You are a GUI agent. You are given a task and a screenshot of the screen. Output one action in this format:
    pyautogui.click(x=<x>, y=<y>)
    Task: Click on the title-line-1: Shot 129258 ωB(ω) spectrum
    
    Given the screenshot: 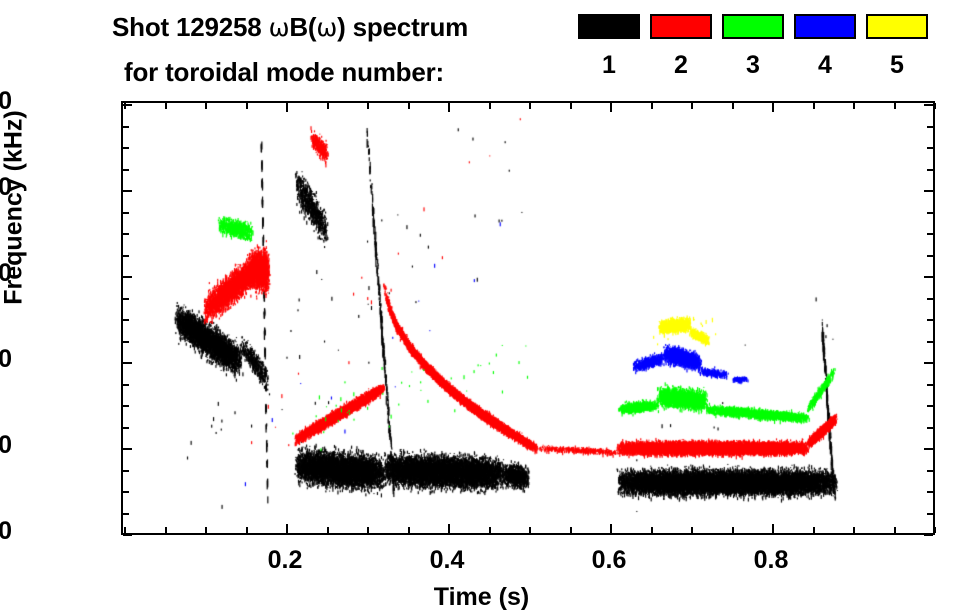 What is the action you would take?
    pyautogui.click(x=290, y=27)
    